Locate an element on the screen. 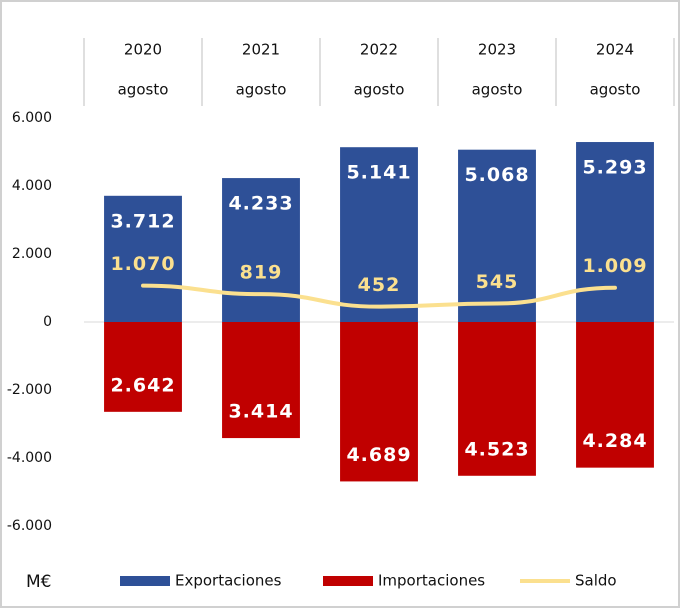 This screenshot has width=680, height=612. legend-label: Importaciones is located at coordinates (431, 581).